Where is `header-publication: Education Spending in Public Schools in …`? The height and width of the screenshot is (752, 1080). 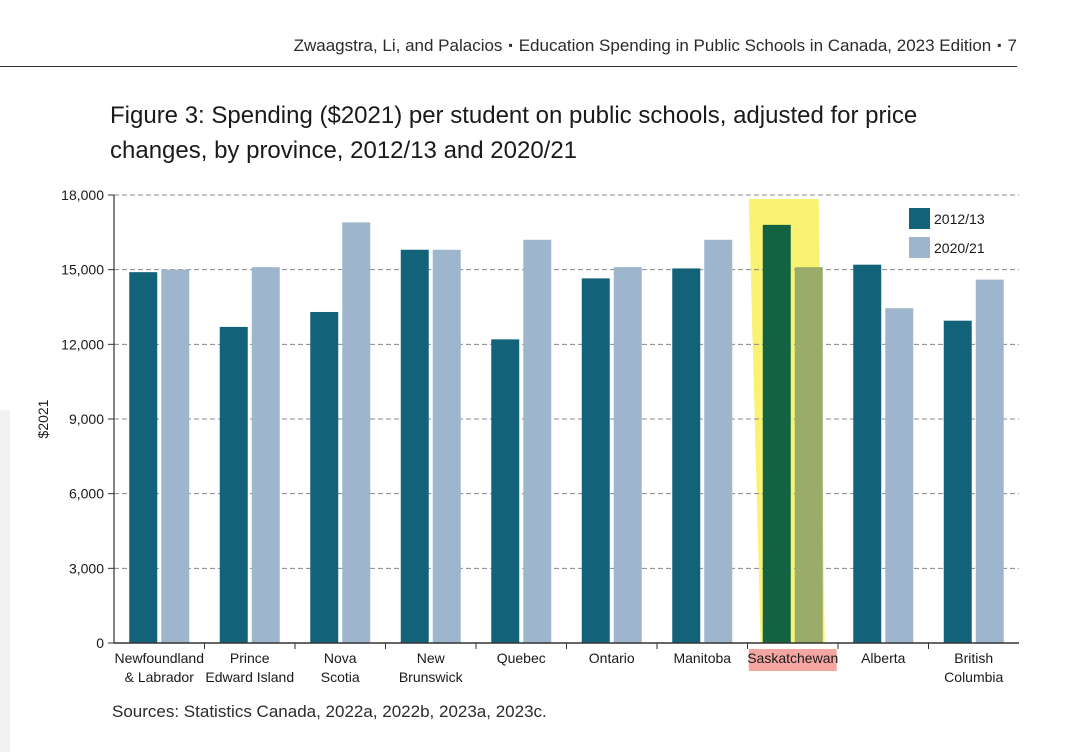 header-publication: Education Spending in Public Schools in … is located at coordinates (755, 45).